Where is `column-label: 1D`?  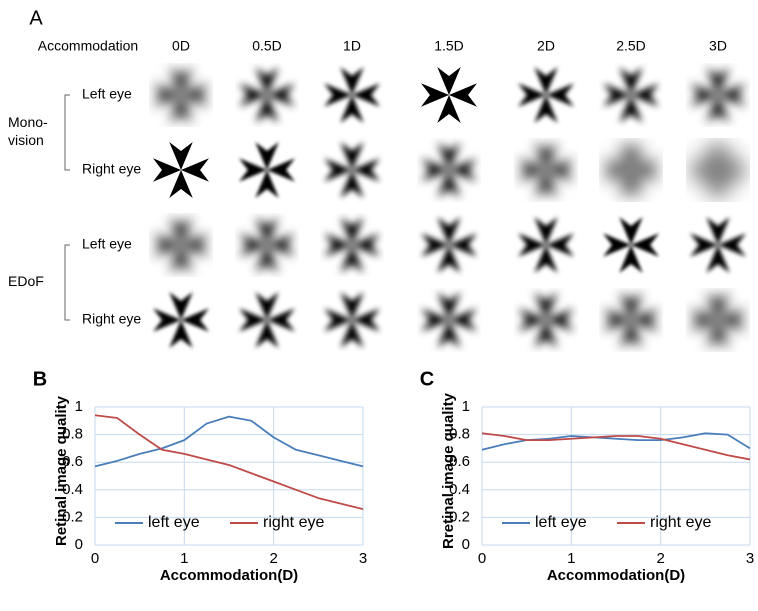 column-label: 1D is located at coordinates (352, 46).